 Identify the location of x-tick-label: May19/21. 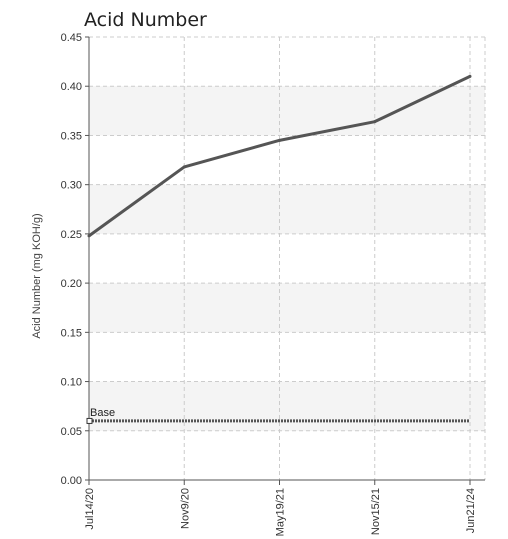
(281, 512).